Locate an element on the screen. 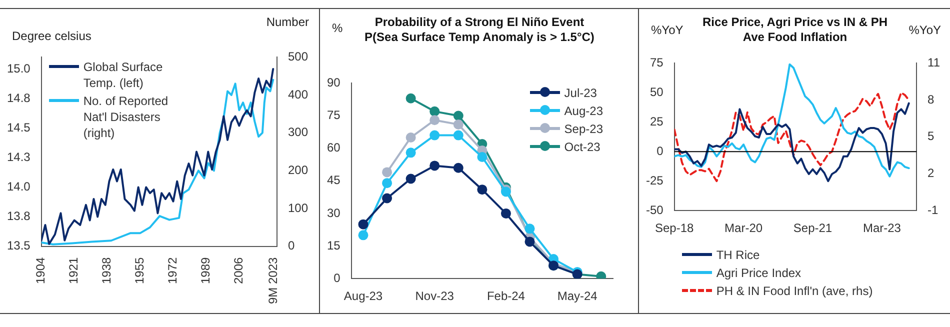 The height and width of the screenshot is (327, 950). x-tick-label: 1955 is located at coordinates (139, 270).